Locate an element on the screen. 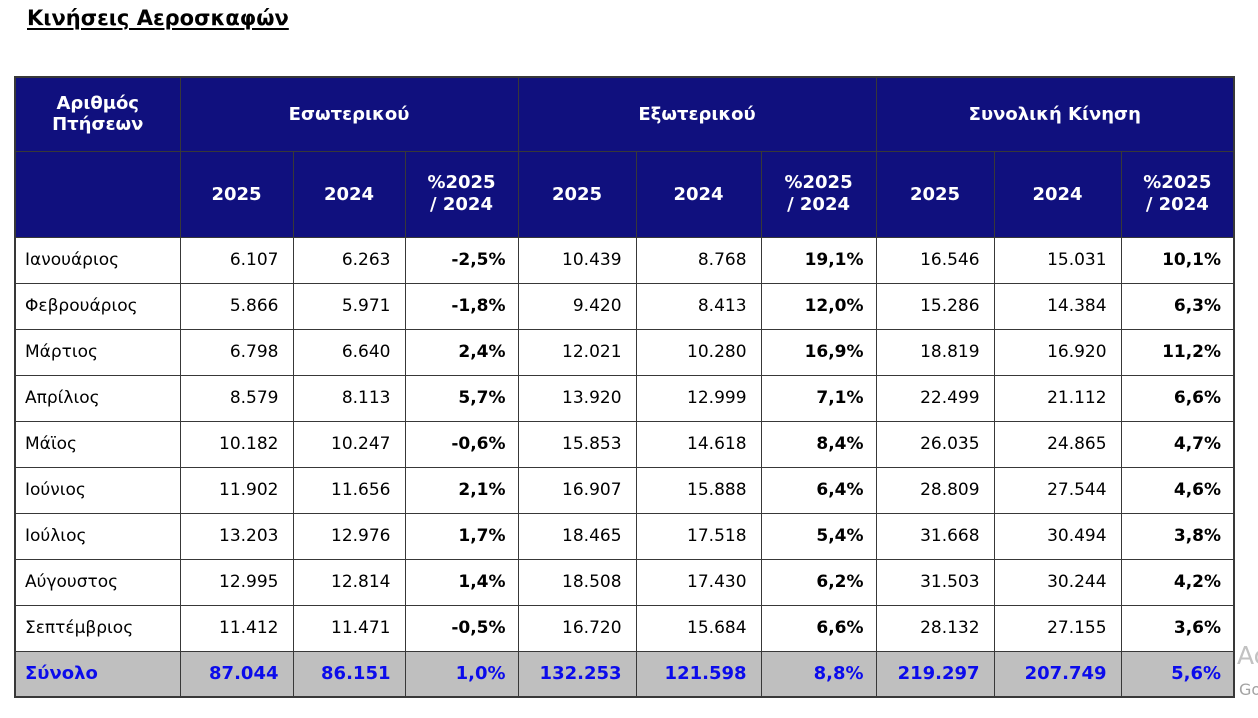  month-cell: Ιανουάριος is located at coordinates (97, 260).